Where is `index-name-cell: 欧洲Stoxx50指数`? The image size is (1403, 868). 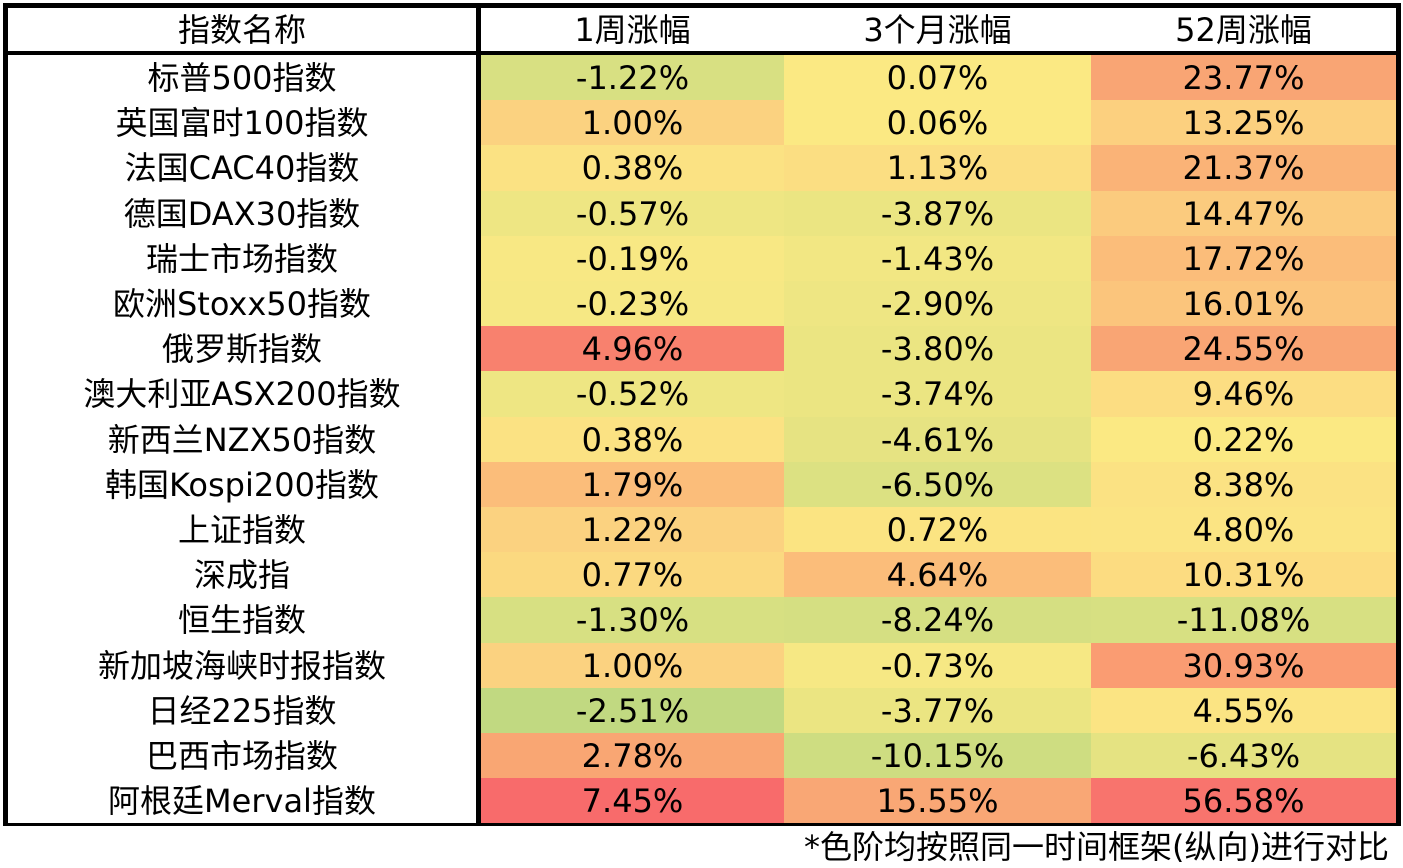
index-name-cell: 欧洲Stoxx50指数 is located at coordinates (242, 303).